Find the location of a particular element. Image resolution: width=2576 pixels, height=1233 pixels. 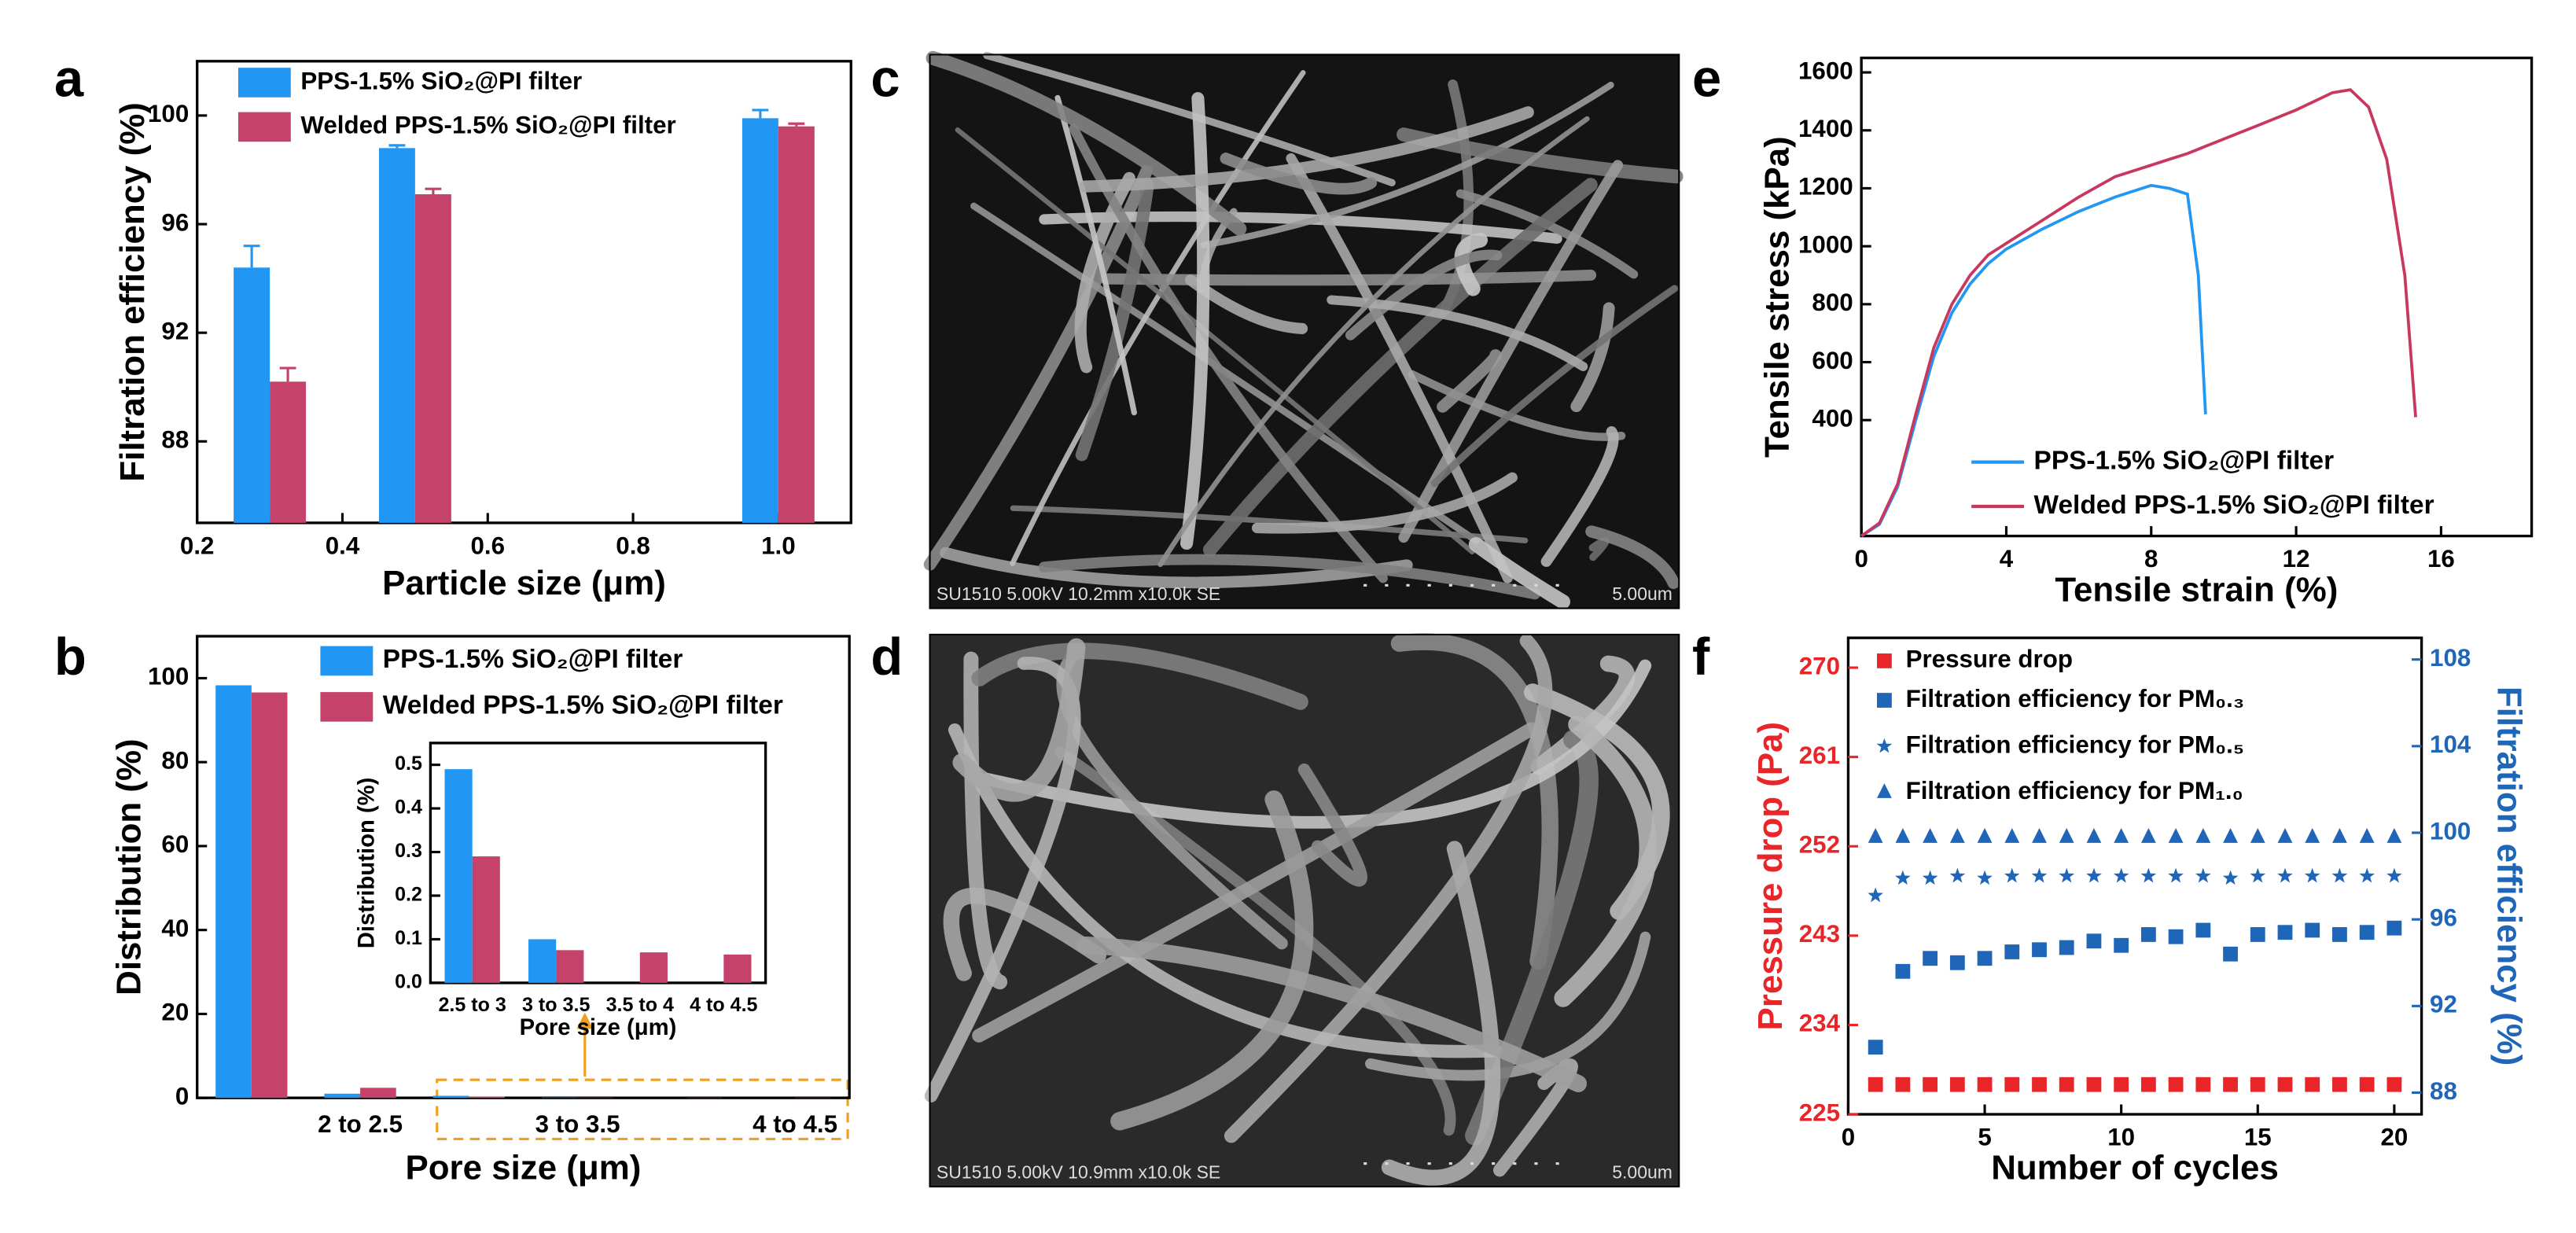

sem-caption: SU1510 5.00kV 10.9mm x10.0k SE is located at coordinates (1079, 1171).